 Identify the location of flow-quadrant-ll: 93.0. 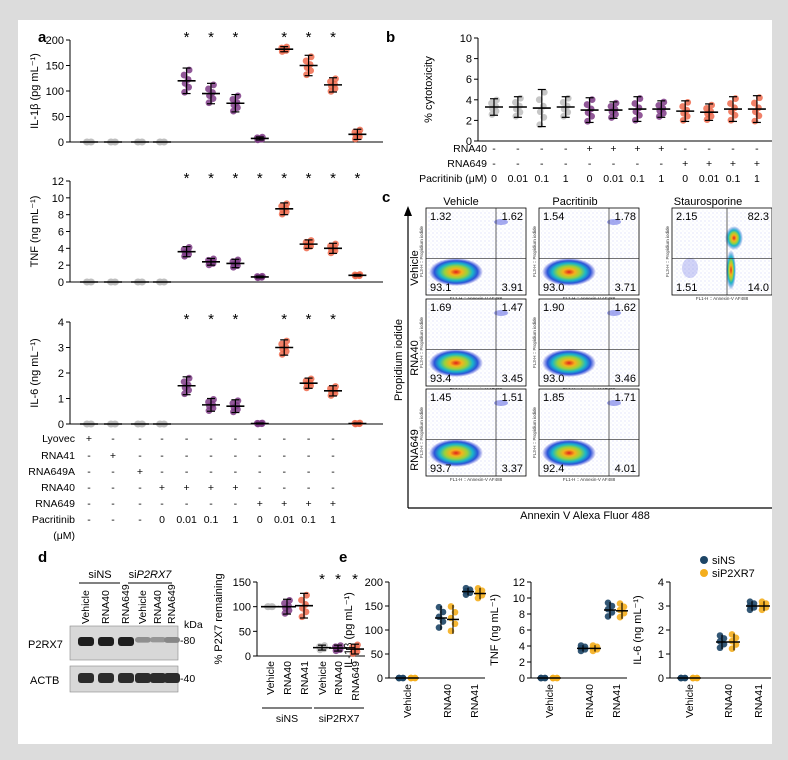
(553, 379).